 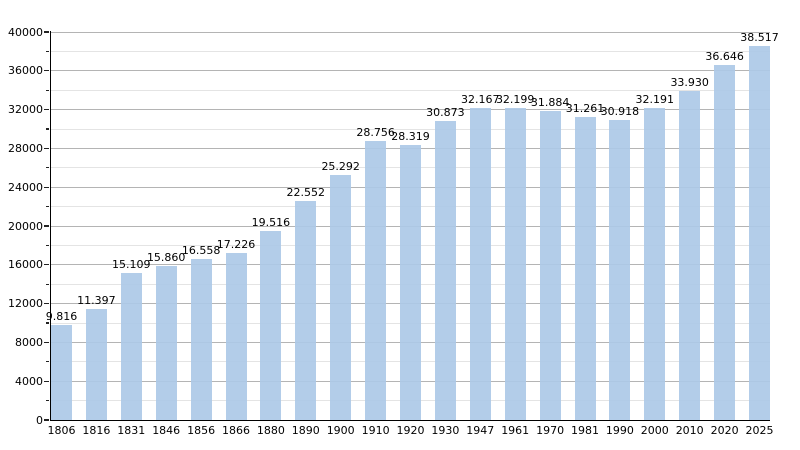 I want to click on x-axis-tick-label: 1981, so click(x=585, y=430).